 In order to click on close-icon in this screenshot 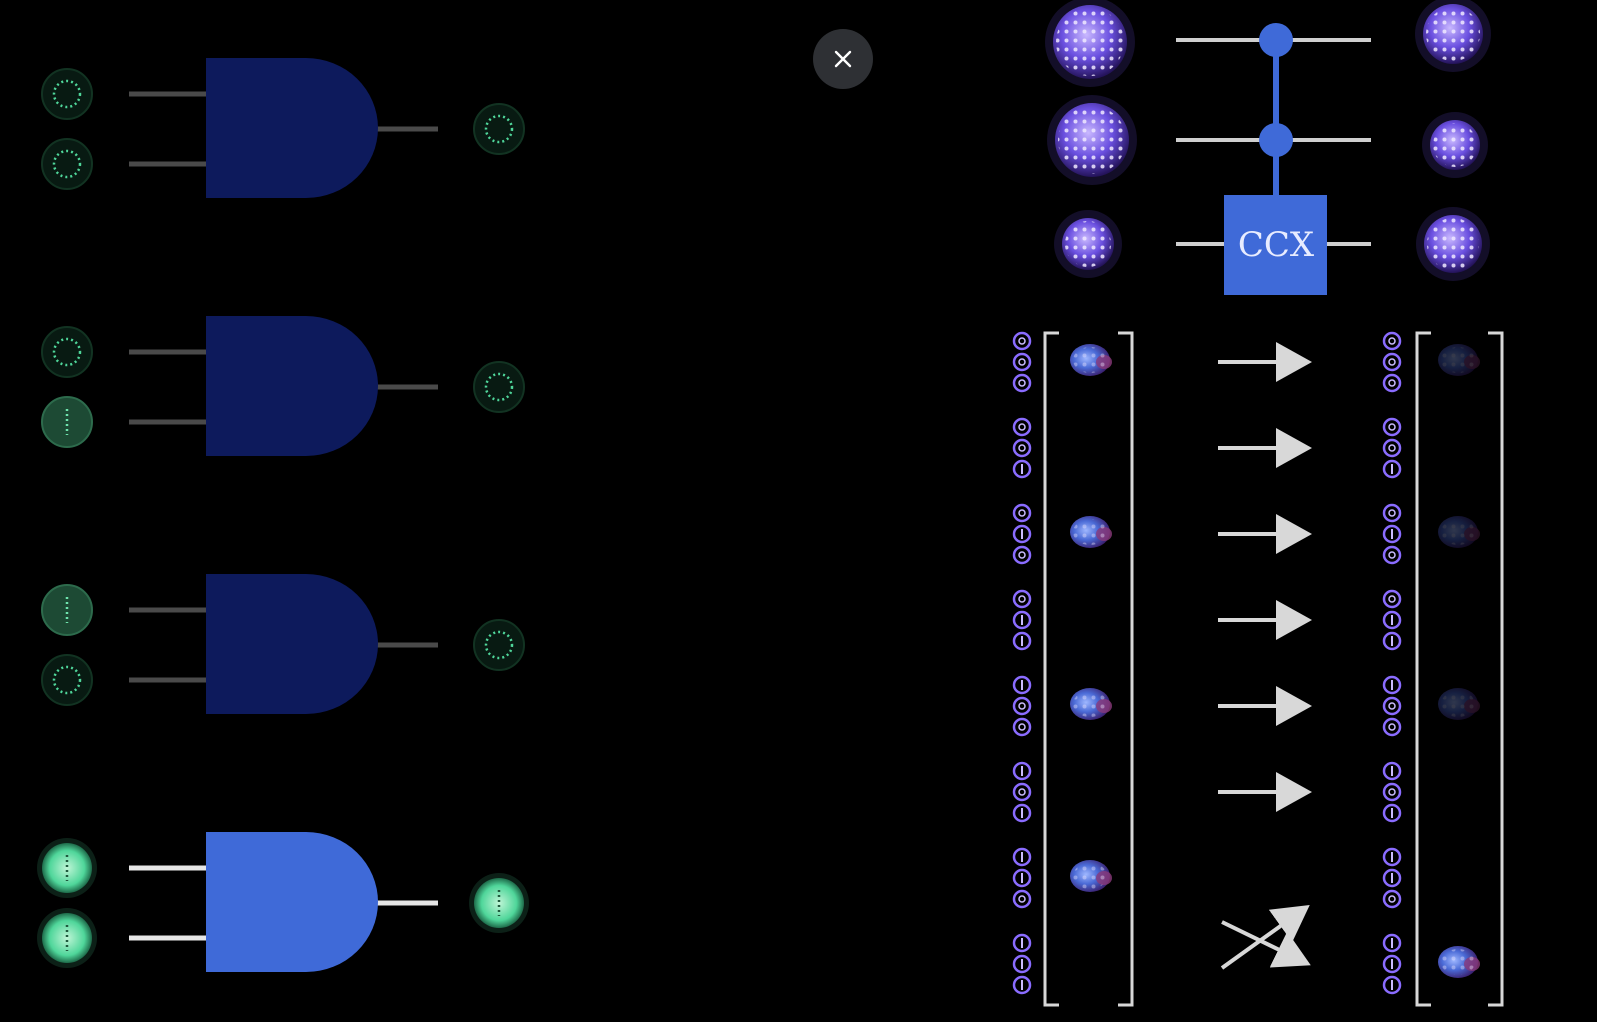, I will do `click(843, 59)`.